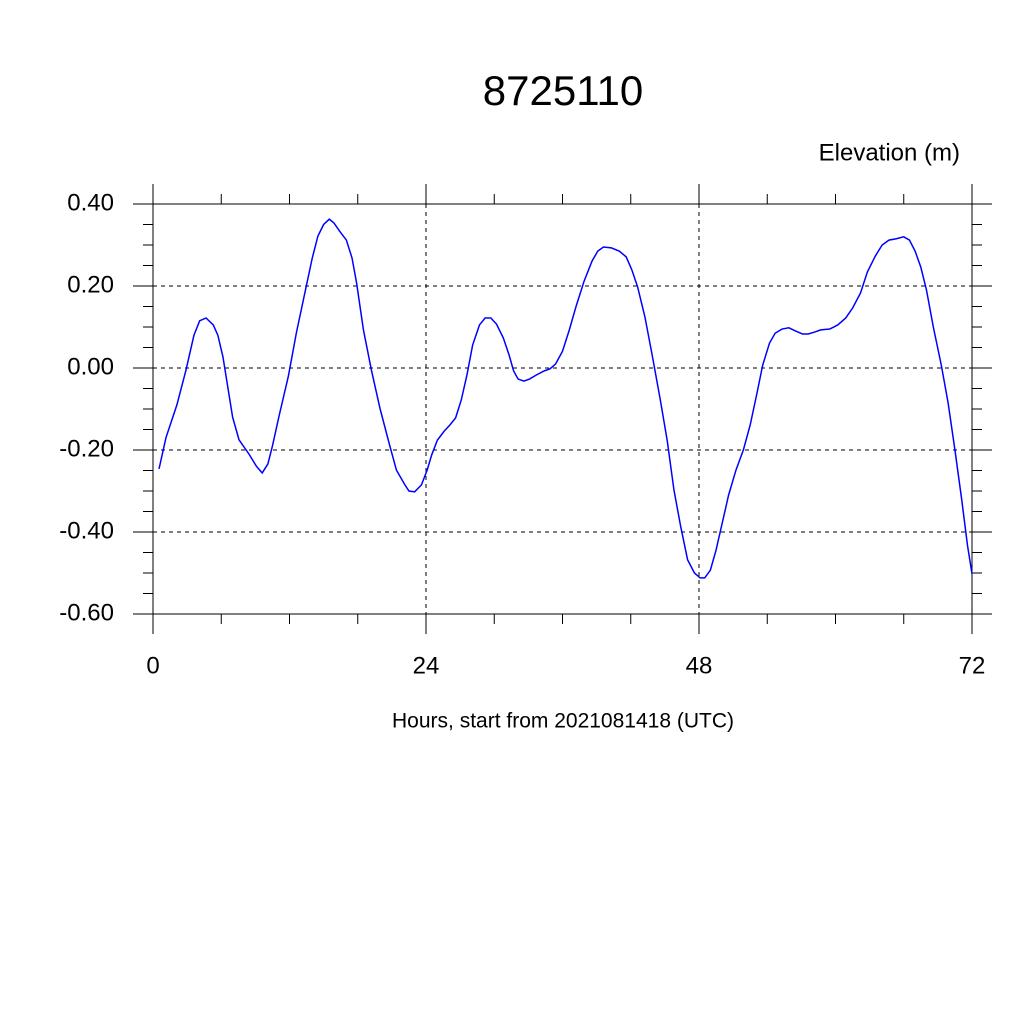  What do you see at coordinates (152, 665) in the screenshot?
I see `x-tick-label: 0` at bounding box center [152, 665].